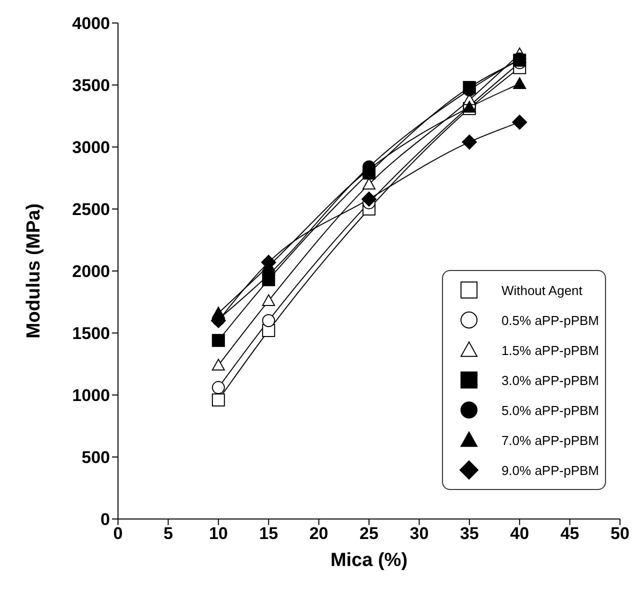 Image resolution: width=640 pixels, height=592 pixels. What do you see at coordinates (520, 534) in the screenshot?
I see `x-tick-label: 40` at bounding box center [520, 534].